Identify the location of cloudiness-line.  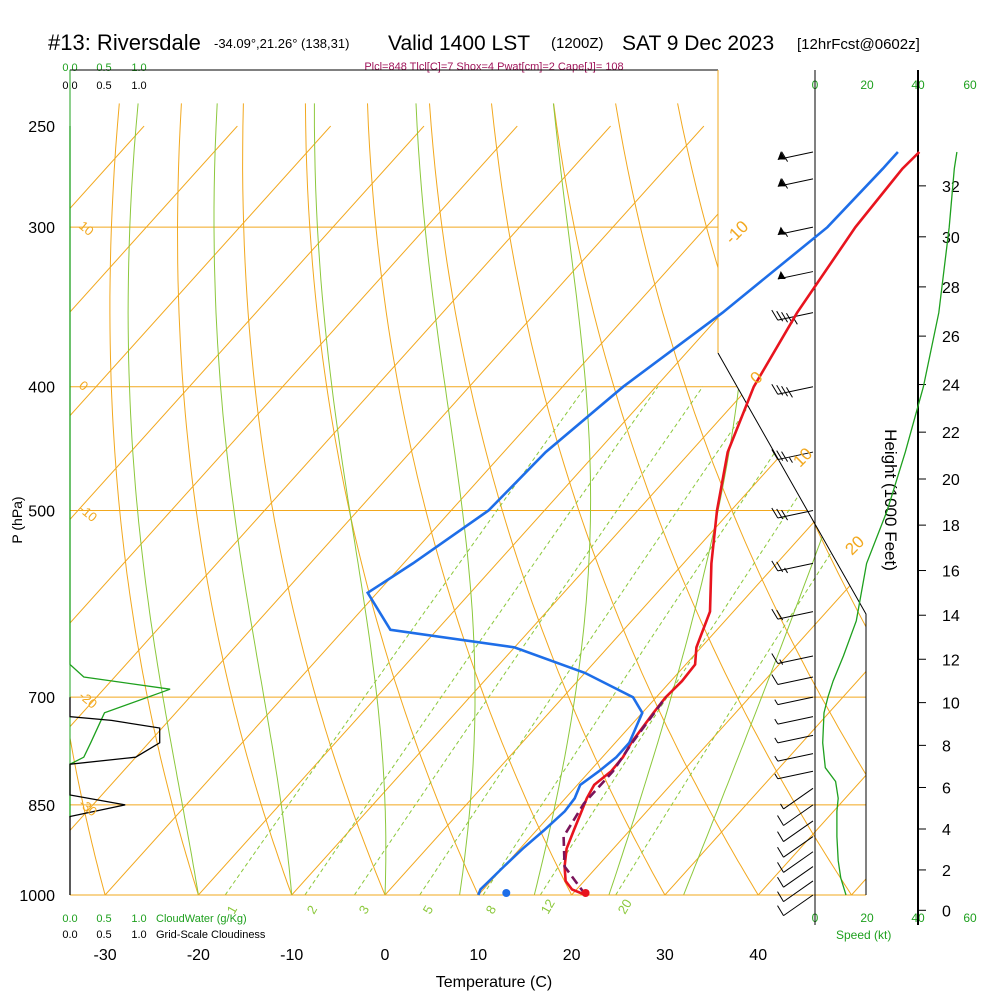
(115, 796).